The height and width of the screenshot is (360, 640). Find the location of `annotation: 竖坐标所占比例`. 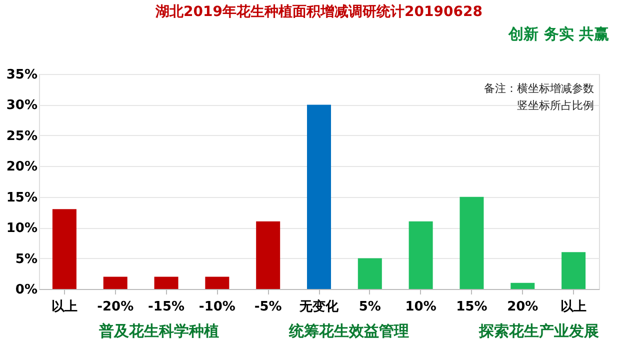

annotation: 竖坐标所占比例 is located at coordinates (555, 105).